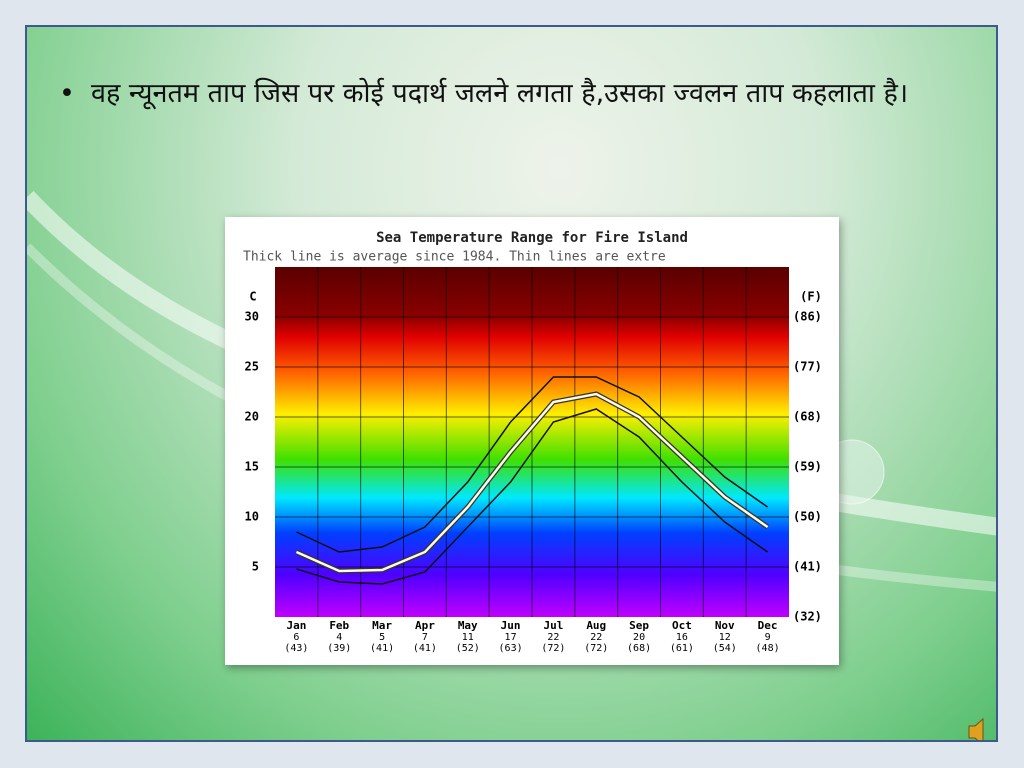  Describe the element at coordinates (725, 637) in the screenshot. I see `month-avg-c: 12` at that location.